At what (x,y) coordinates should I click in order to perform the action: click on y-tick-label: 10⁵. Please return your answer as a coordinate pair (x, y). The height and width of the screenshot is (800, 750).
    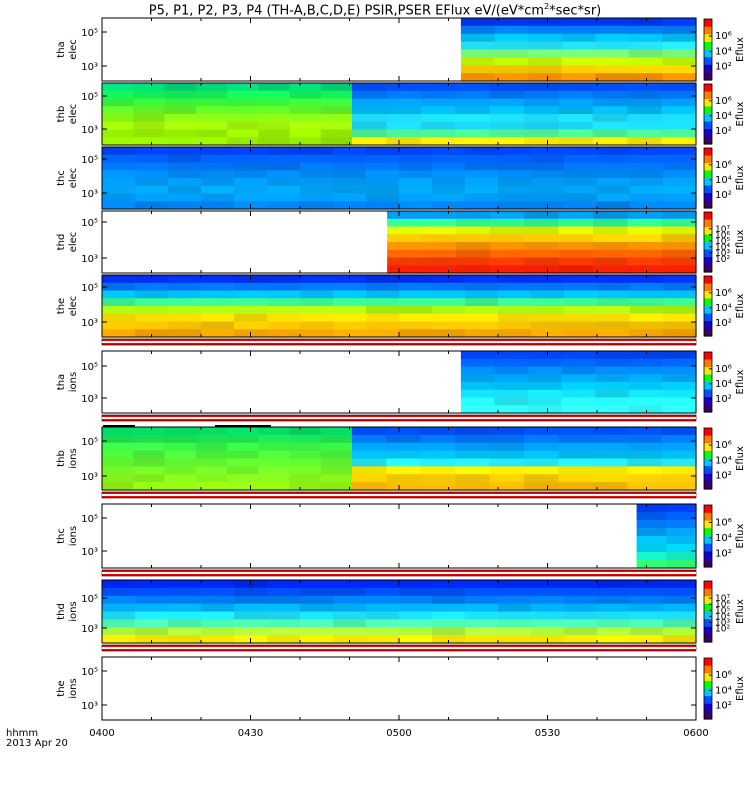
    Looking at the image, I should click on (89, 160).